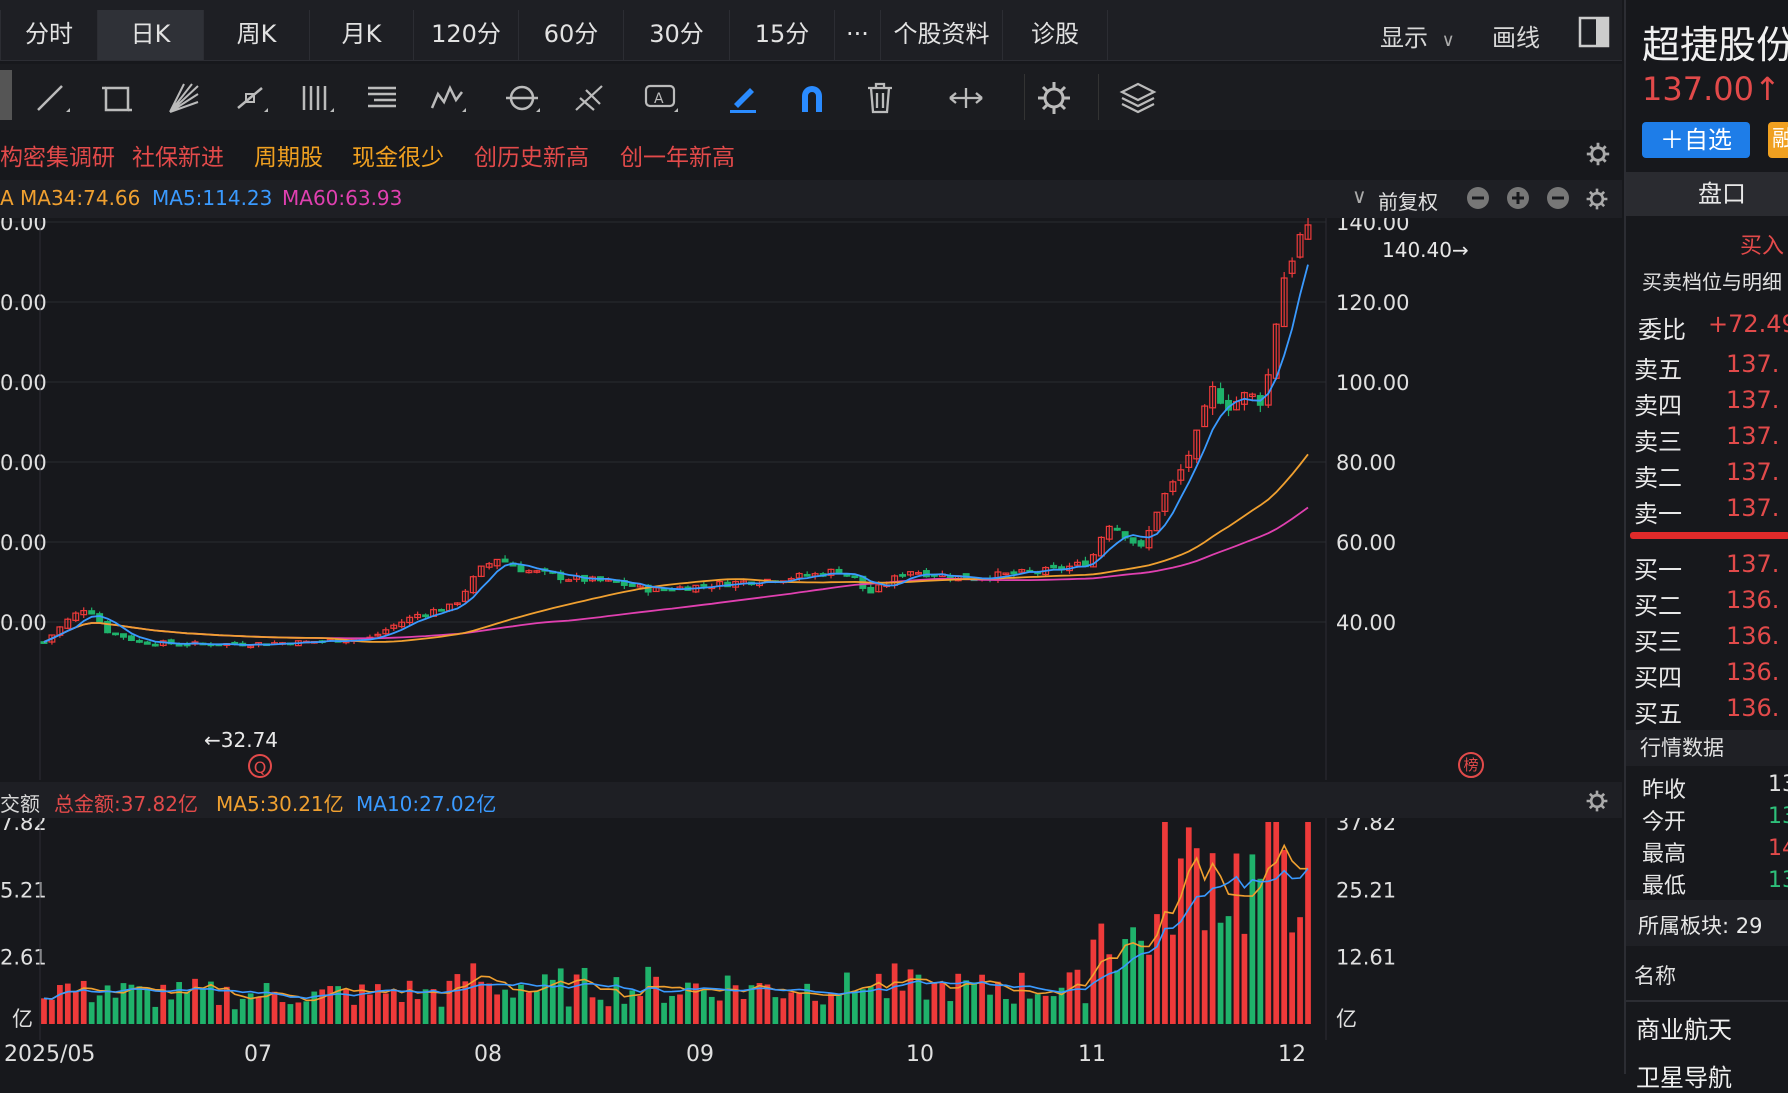 This screenshot has height=1093, width=1788. I want to click on expand-horizontal-icon, so click(966, 98).